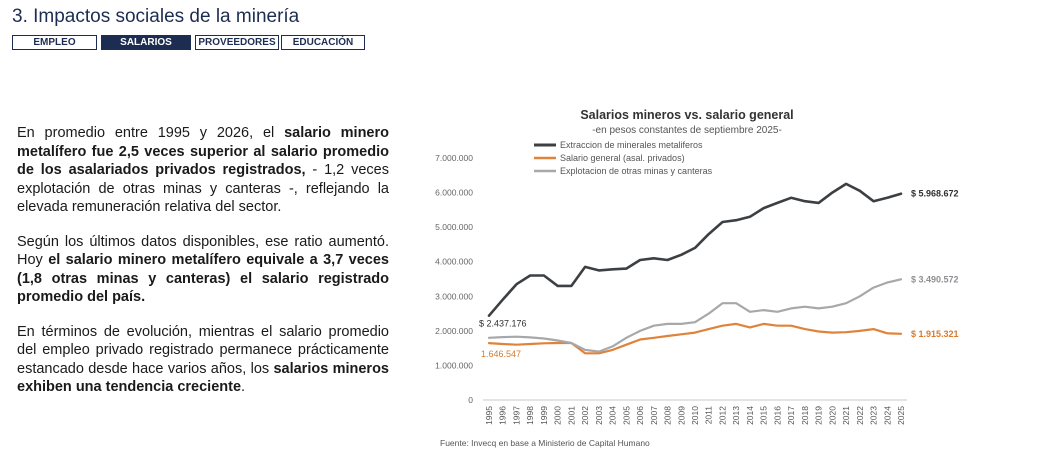  I want to click on start-label-salario-general: 1.646.547, so click(501, 354).